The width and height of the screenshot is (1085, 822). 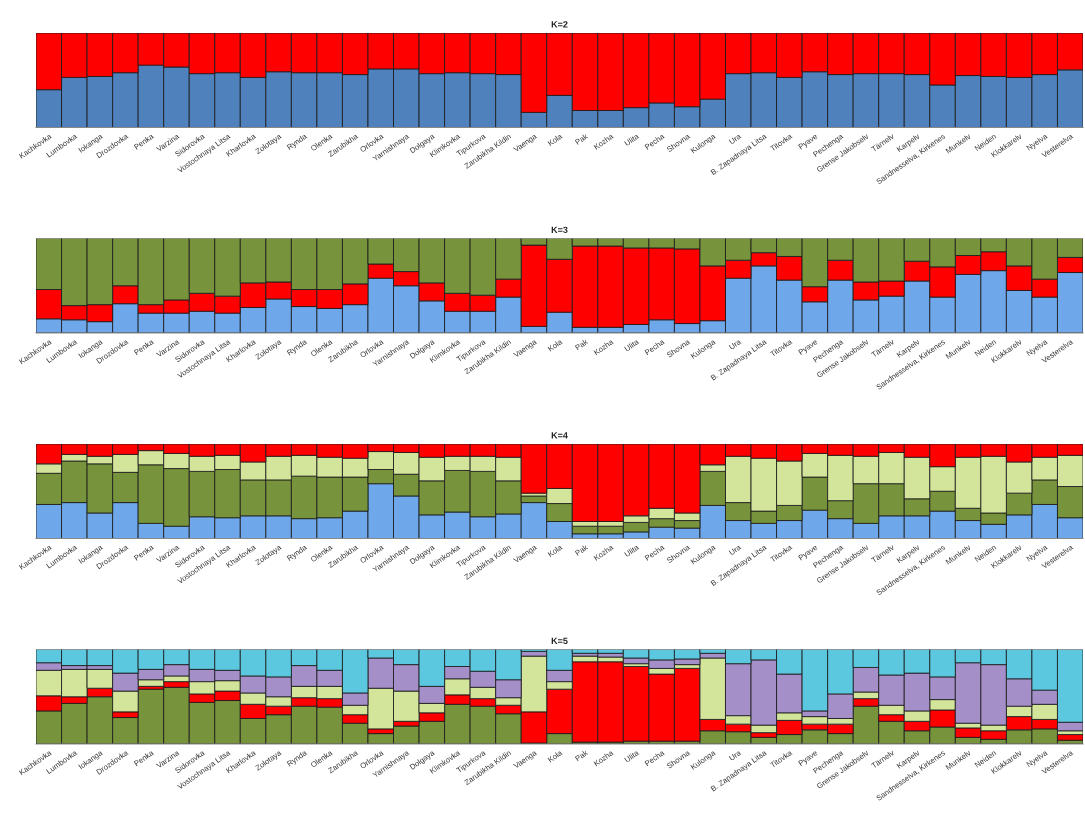 I want to click on chart-title: K=2, so click(x=559, y=24).